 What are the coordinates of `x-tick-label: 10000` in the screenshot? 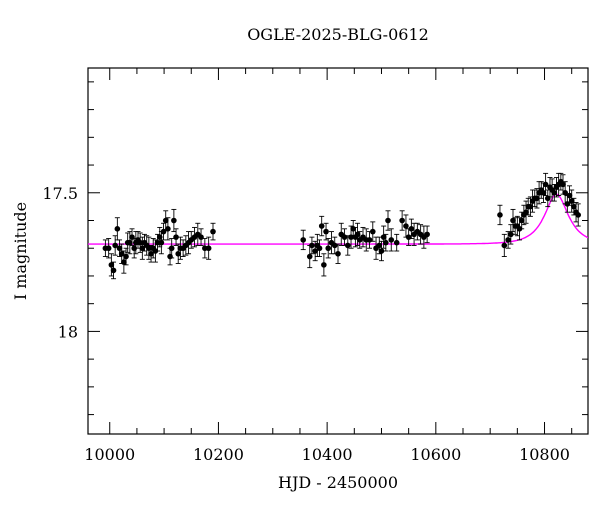 It's located at (109, 454).